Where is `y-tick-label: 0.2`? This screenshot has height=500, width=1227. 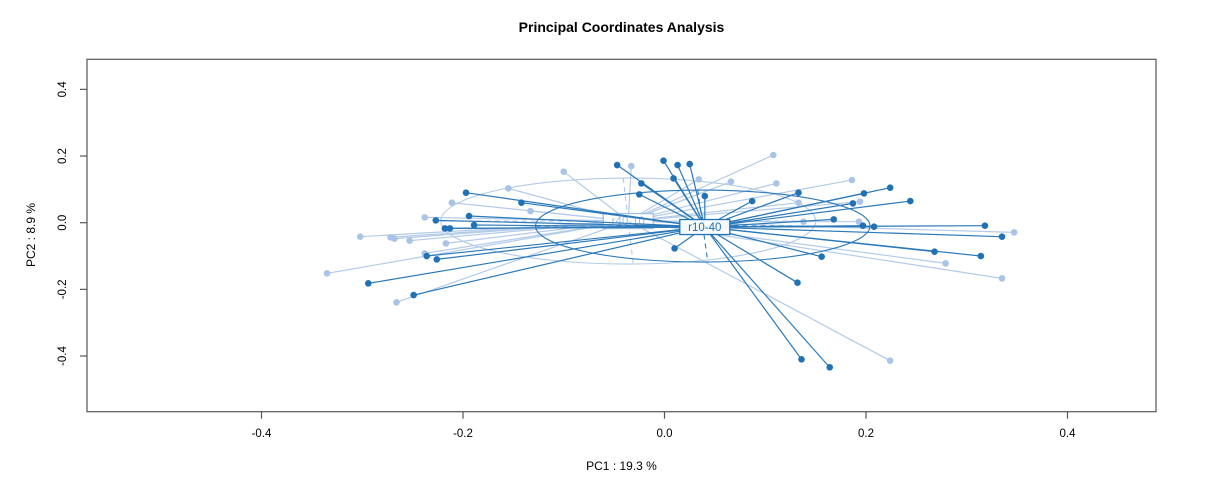 y-tick-label: 0.2 is located at coordinates (63, 156).